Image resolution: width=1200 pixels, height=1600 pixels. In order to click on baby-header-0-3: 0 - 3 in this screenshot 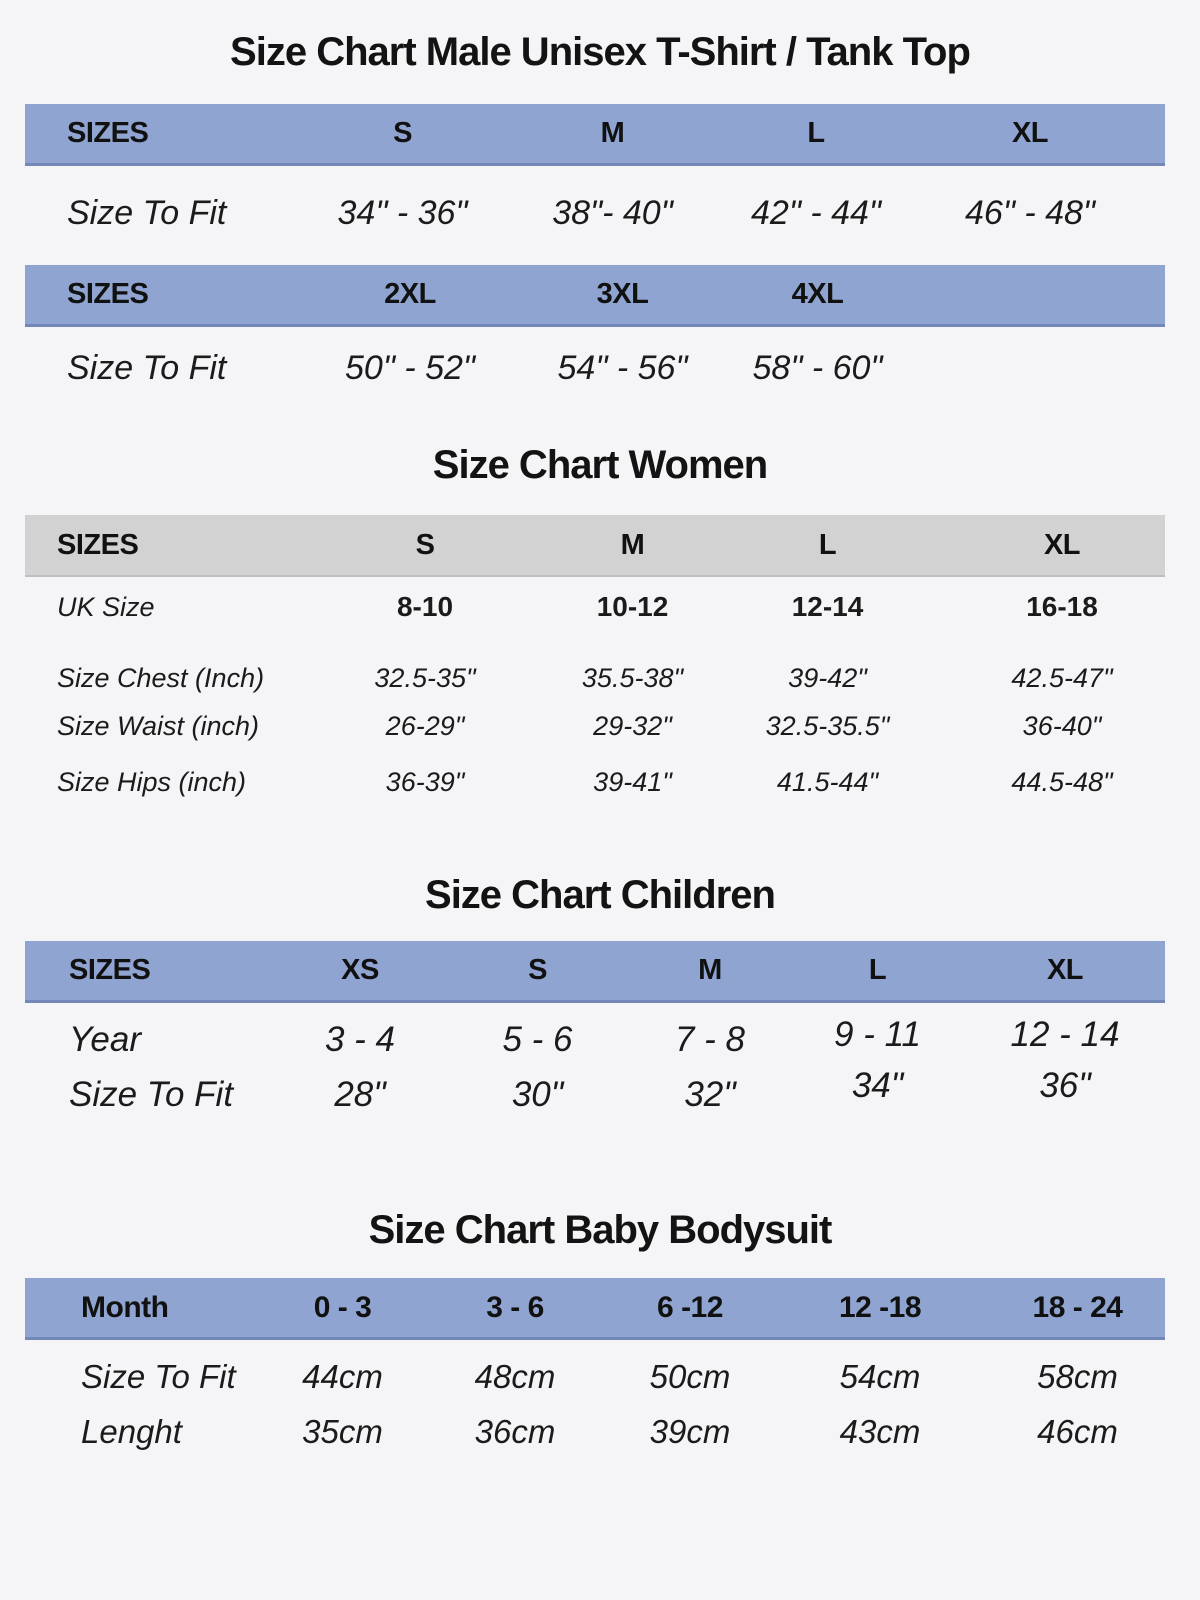, I will do `click(342, 1307)`.